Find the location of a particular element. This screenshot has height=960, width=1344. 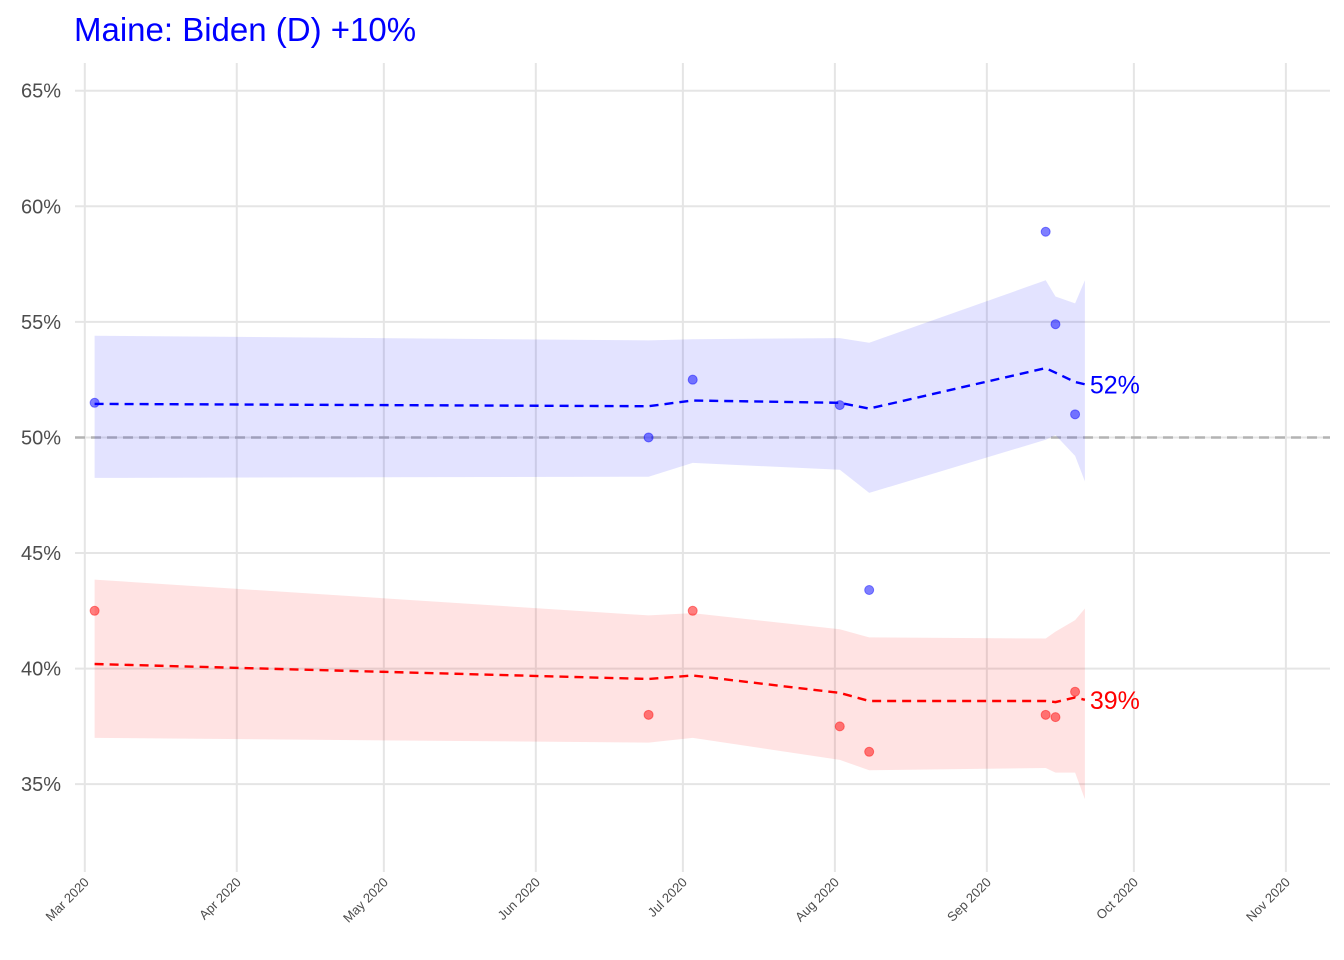

y-tick-label: 65% is located at coordinates (41, 92).